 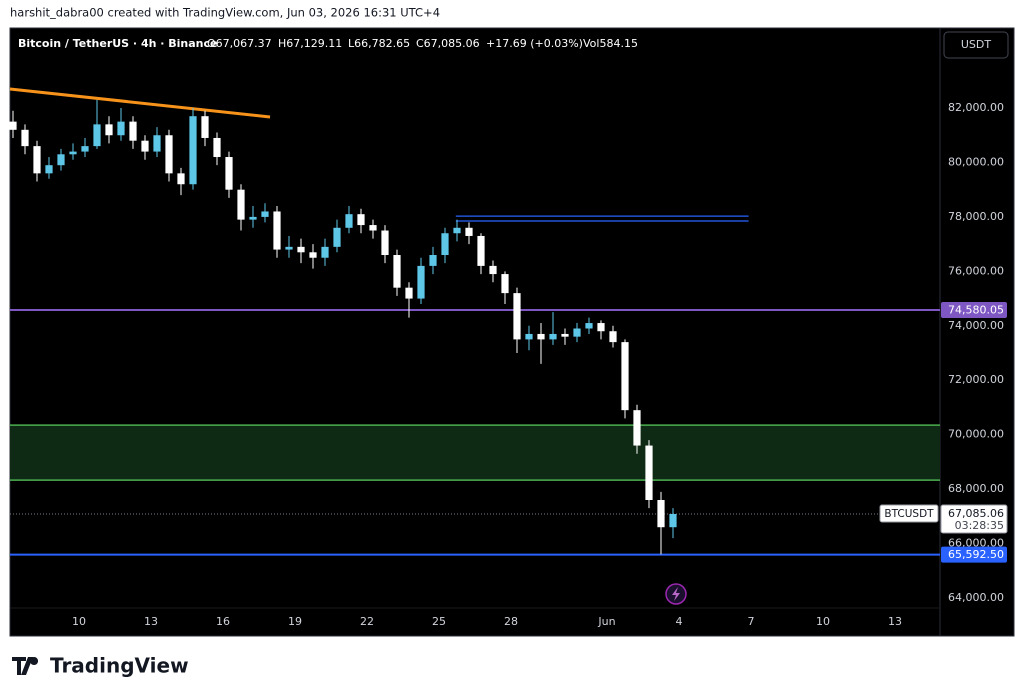 What do you see at coordinates (979, 525) in the screenshot?
I see `countdown-label: 03:28:35` at bounding box center [979, 525].